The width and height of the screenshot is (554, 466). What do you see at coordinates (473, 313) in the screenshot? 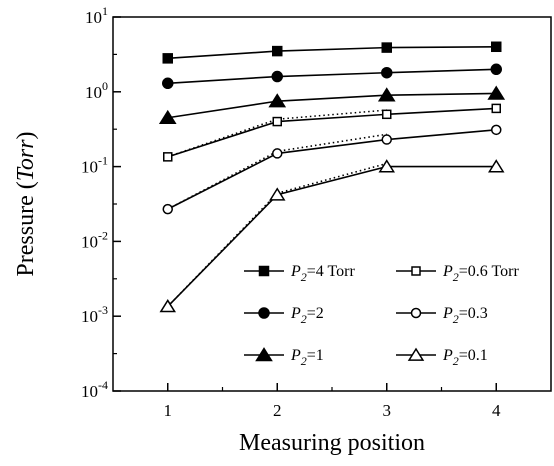
I see `legend-text: =0.3` at bounding box center [473, 313].